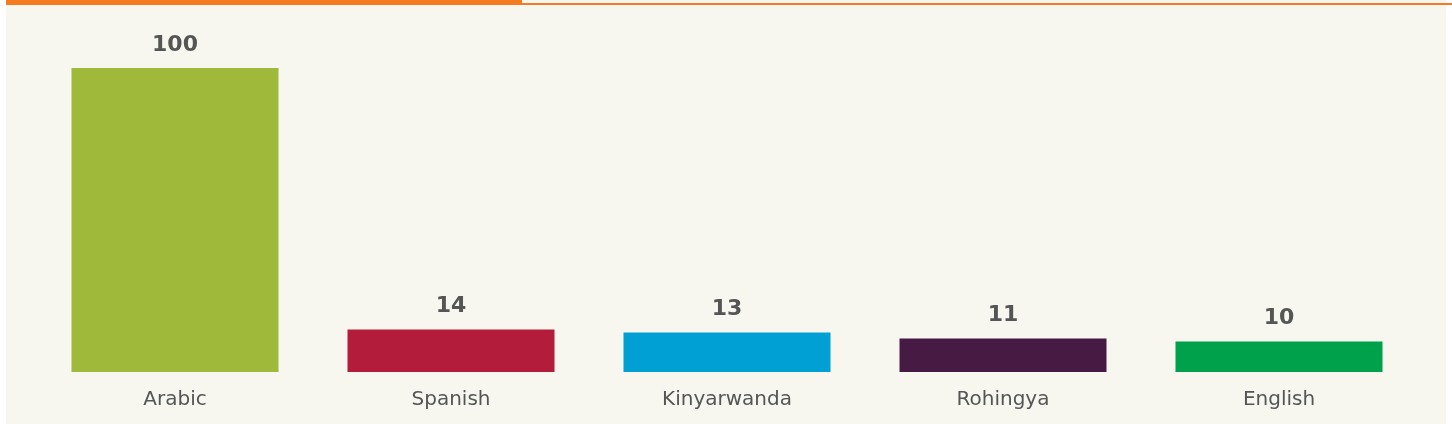 The width and height of the screenshot is (1452, 424). What do you see at coordinates (1003, 314) in the screenshot?
I see `data-label: 11` at bounding box center [1003, 314].